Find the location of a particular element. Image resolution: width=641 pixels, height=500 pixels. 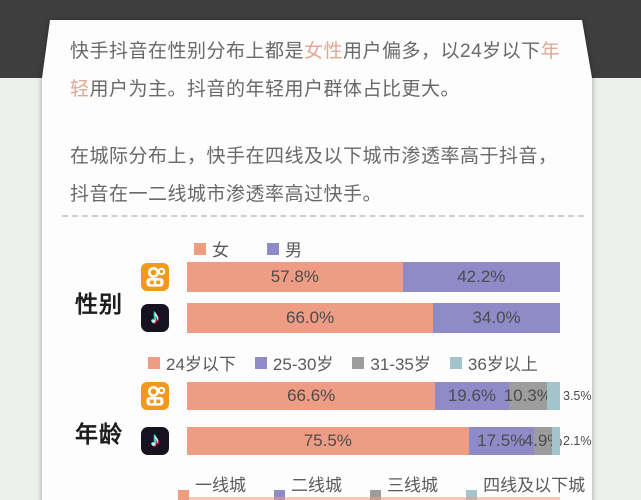

legend-label: 25-30岁 is located at coordinates (303, 364).